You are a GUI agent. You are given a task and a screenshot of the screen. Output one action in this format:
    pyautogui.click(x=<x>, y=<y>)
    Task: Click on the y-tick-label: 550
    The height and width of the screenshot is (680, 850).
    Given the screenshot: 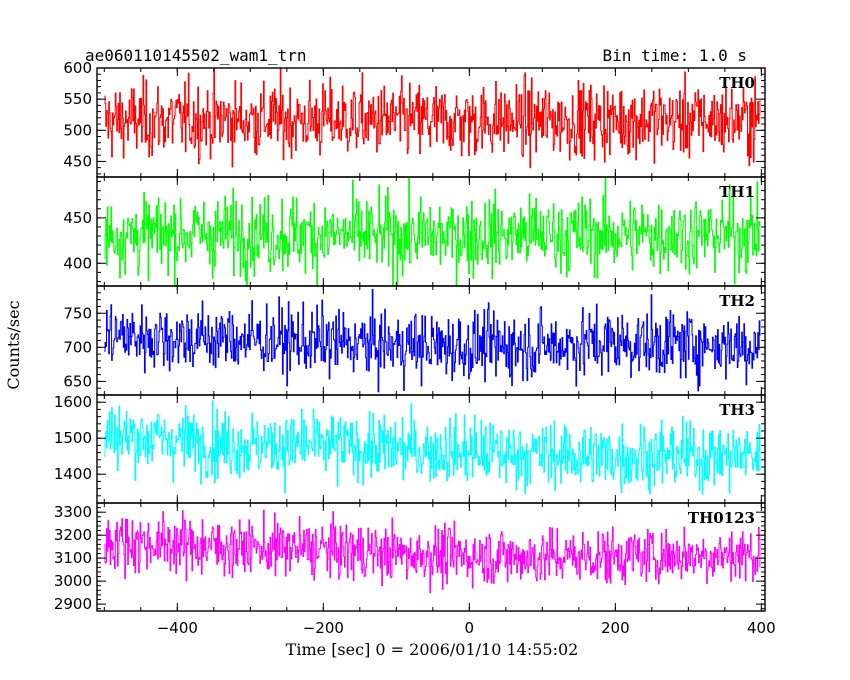 What is the action you would take?
    pyautogui.click(x=77, y=99)
    